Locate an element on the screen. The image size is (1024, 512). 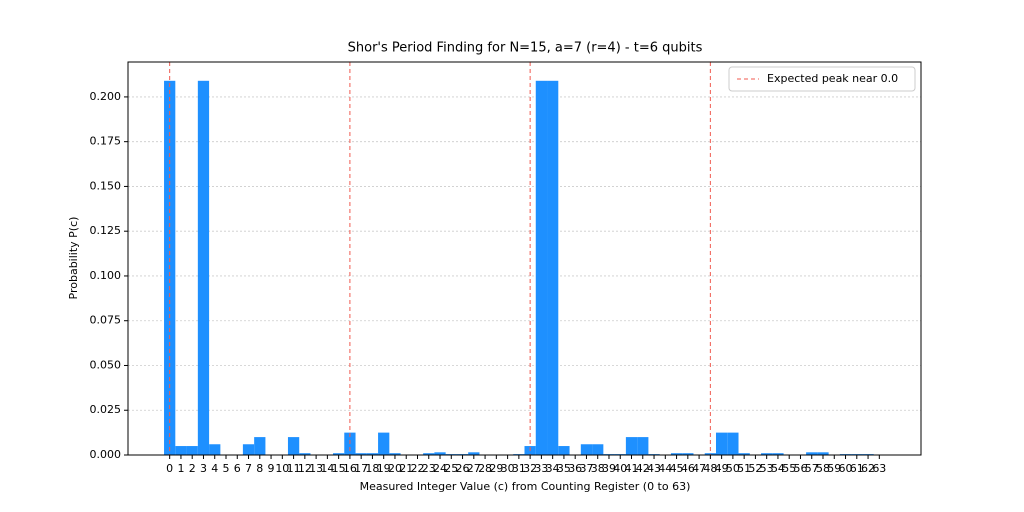
x-tick-label: 49 is located at coordinates (722, 468).